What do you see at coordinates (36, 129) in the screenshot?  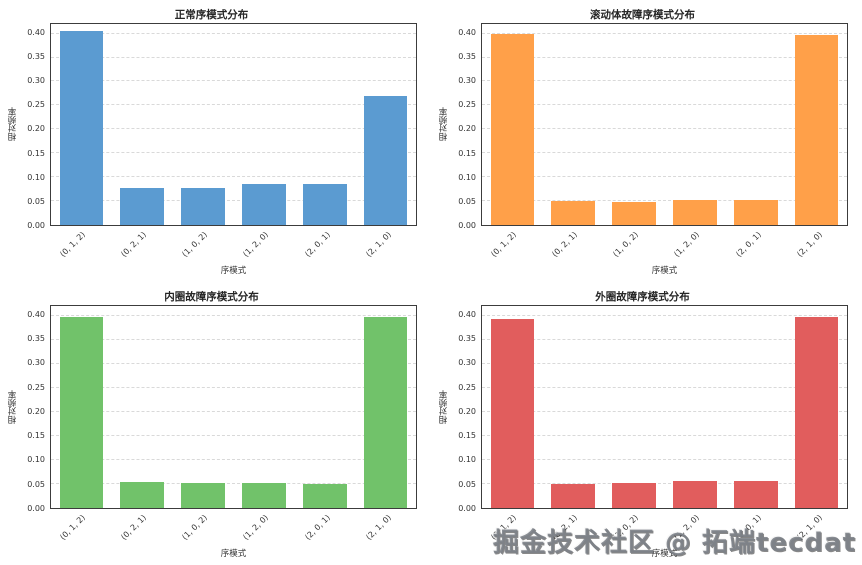 I see `y-tick-label: 0.20` at bounding box center [36, 129].